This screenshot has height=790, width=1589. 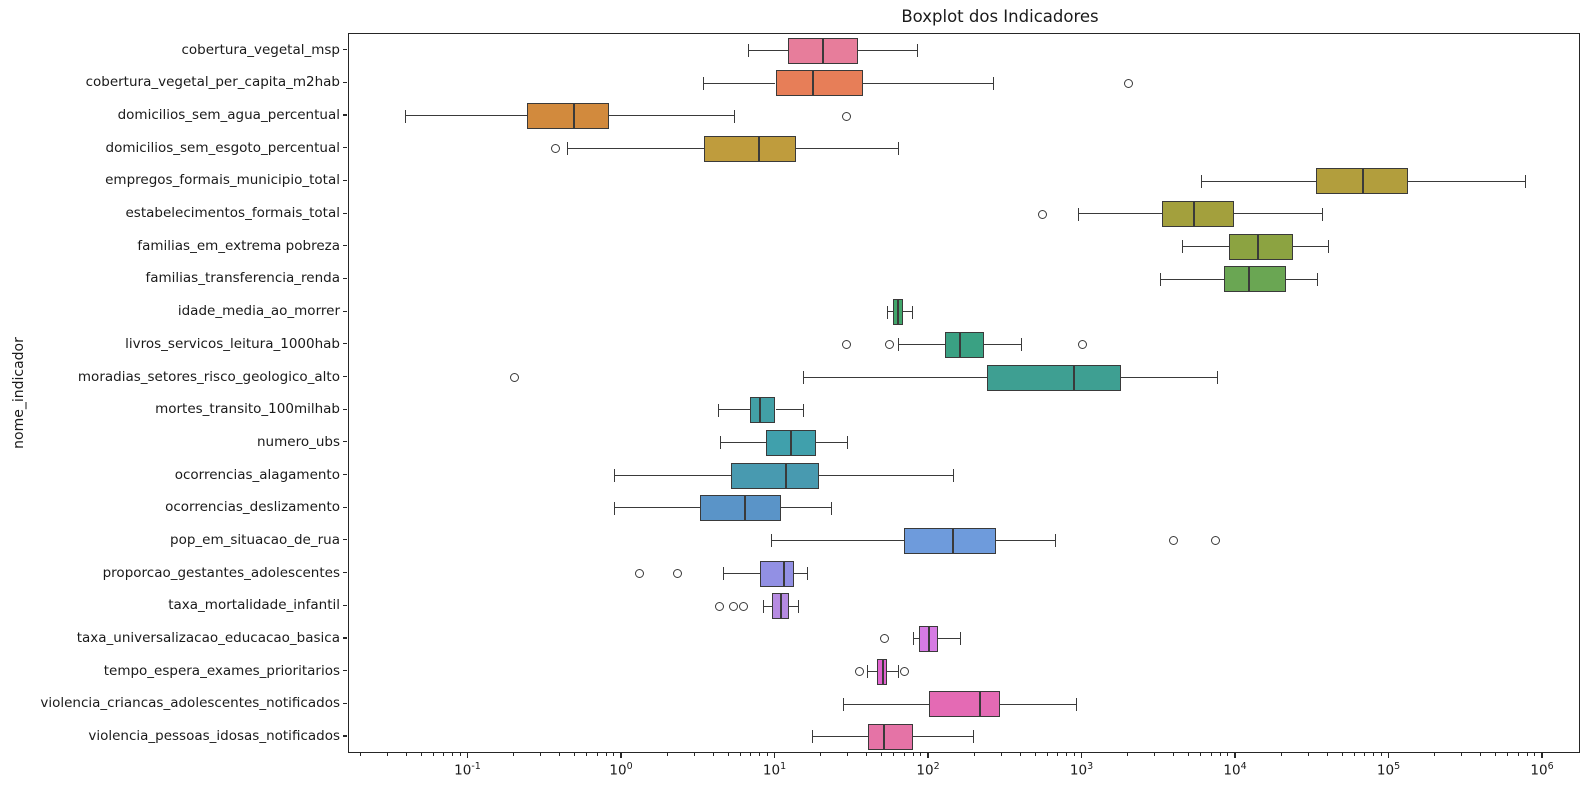 I want to click on y-axis-label: nome_indicador, so click(x=19, y=393).